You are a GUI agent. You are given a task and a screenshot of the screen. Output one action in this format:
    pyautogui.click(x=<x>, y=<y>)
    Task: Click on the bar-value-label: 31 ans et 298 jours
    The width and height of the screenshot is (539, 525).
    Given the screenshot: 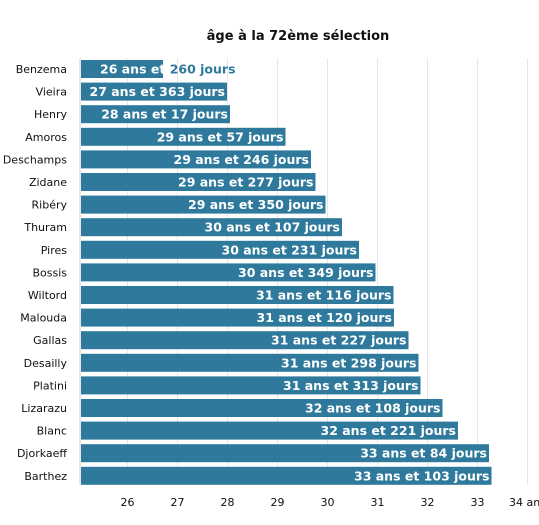 What is the action you would take?
    pyautogui.click(x=349, y=362)
    